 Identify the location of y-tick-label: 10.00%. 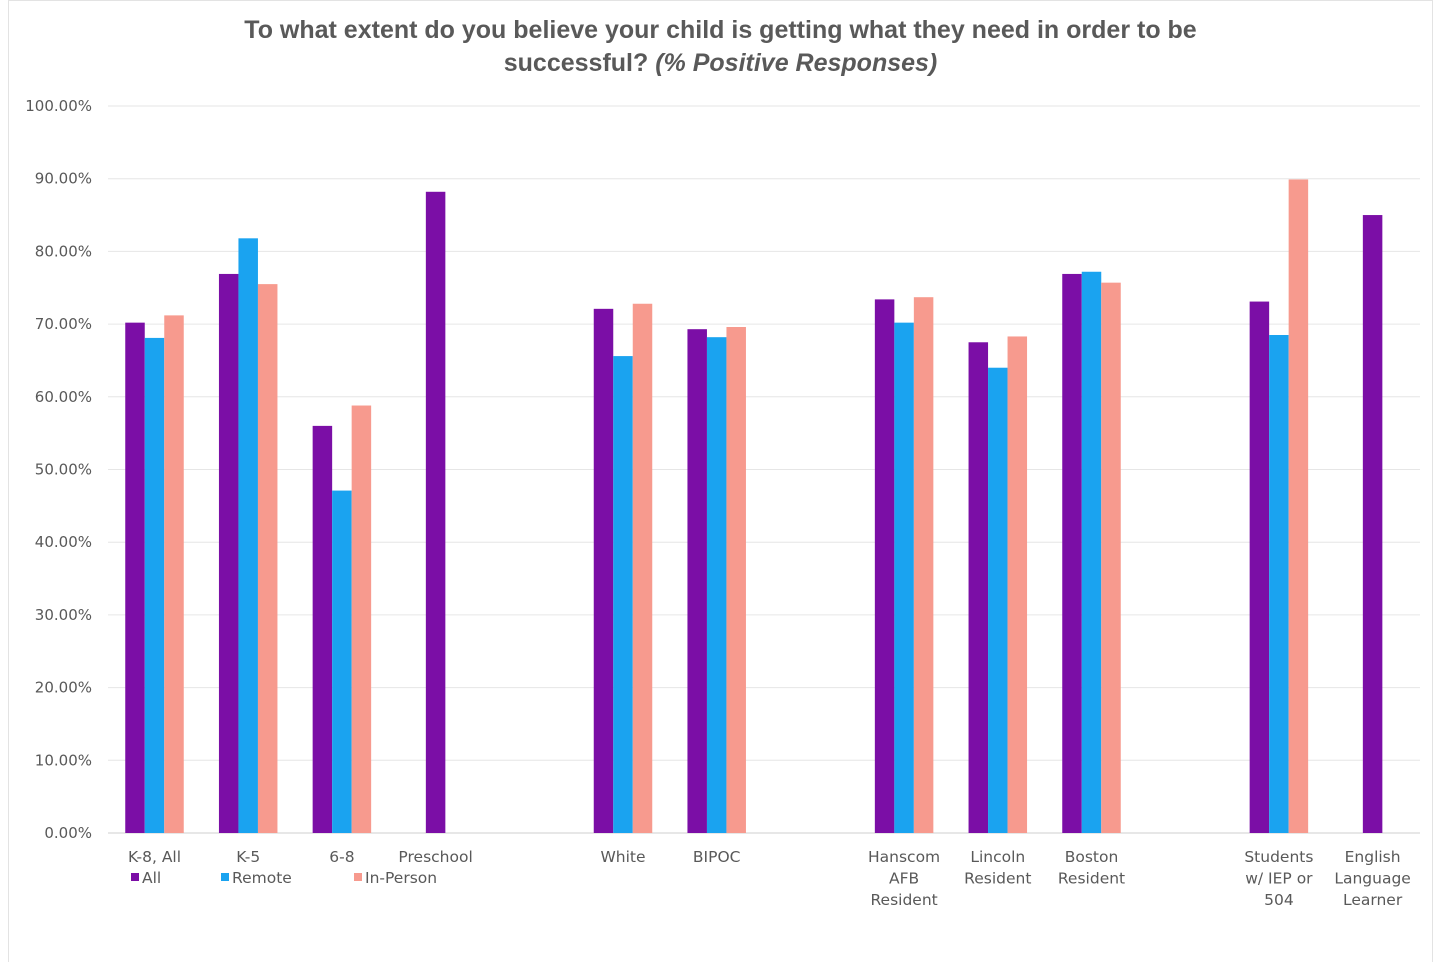
(63, 760).